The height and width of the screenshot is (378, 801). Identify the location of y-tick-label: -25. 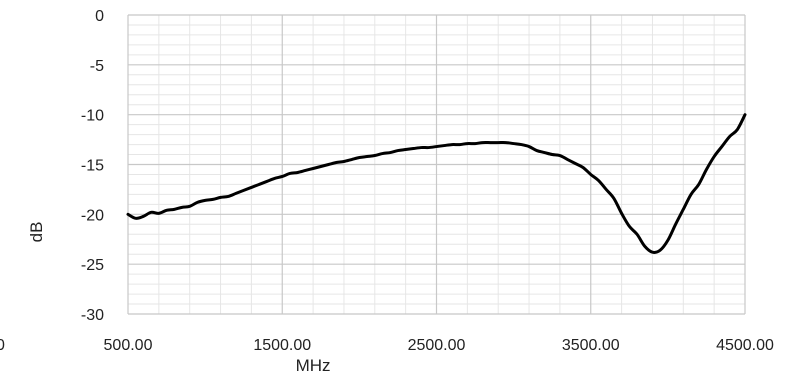
(92, 265).